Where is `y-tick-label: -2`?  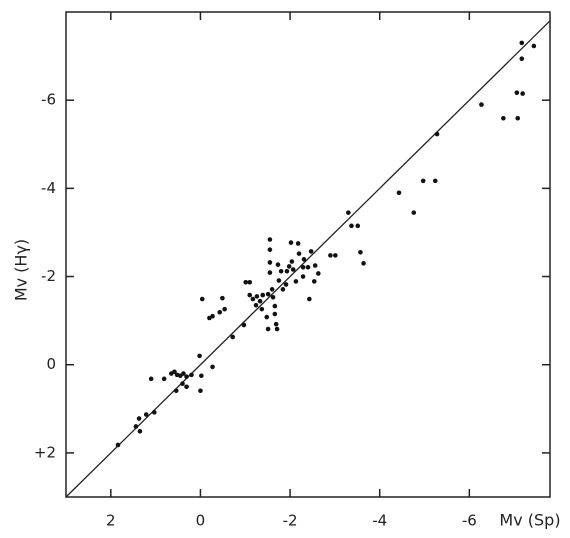 y-tick-label: -2 is located at coordinates (48, 276).